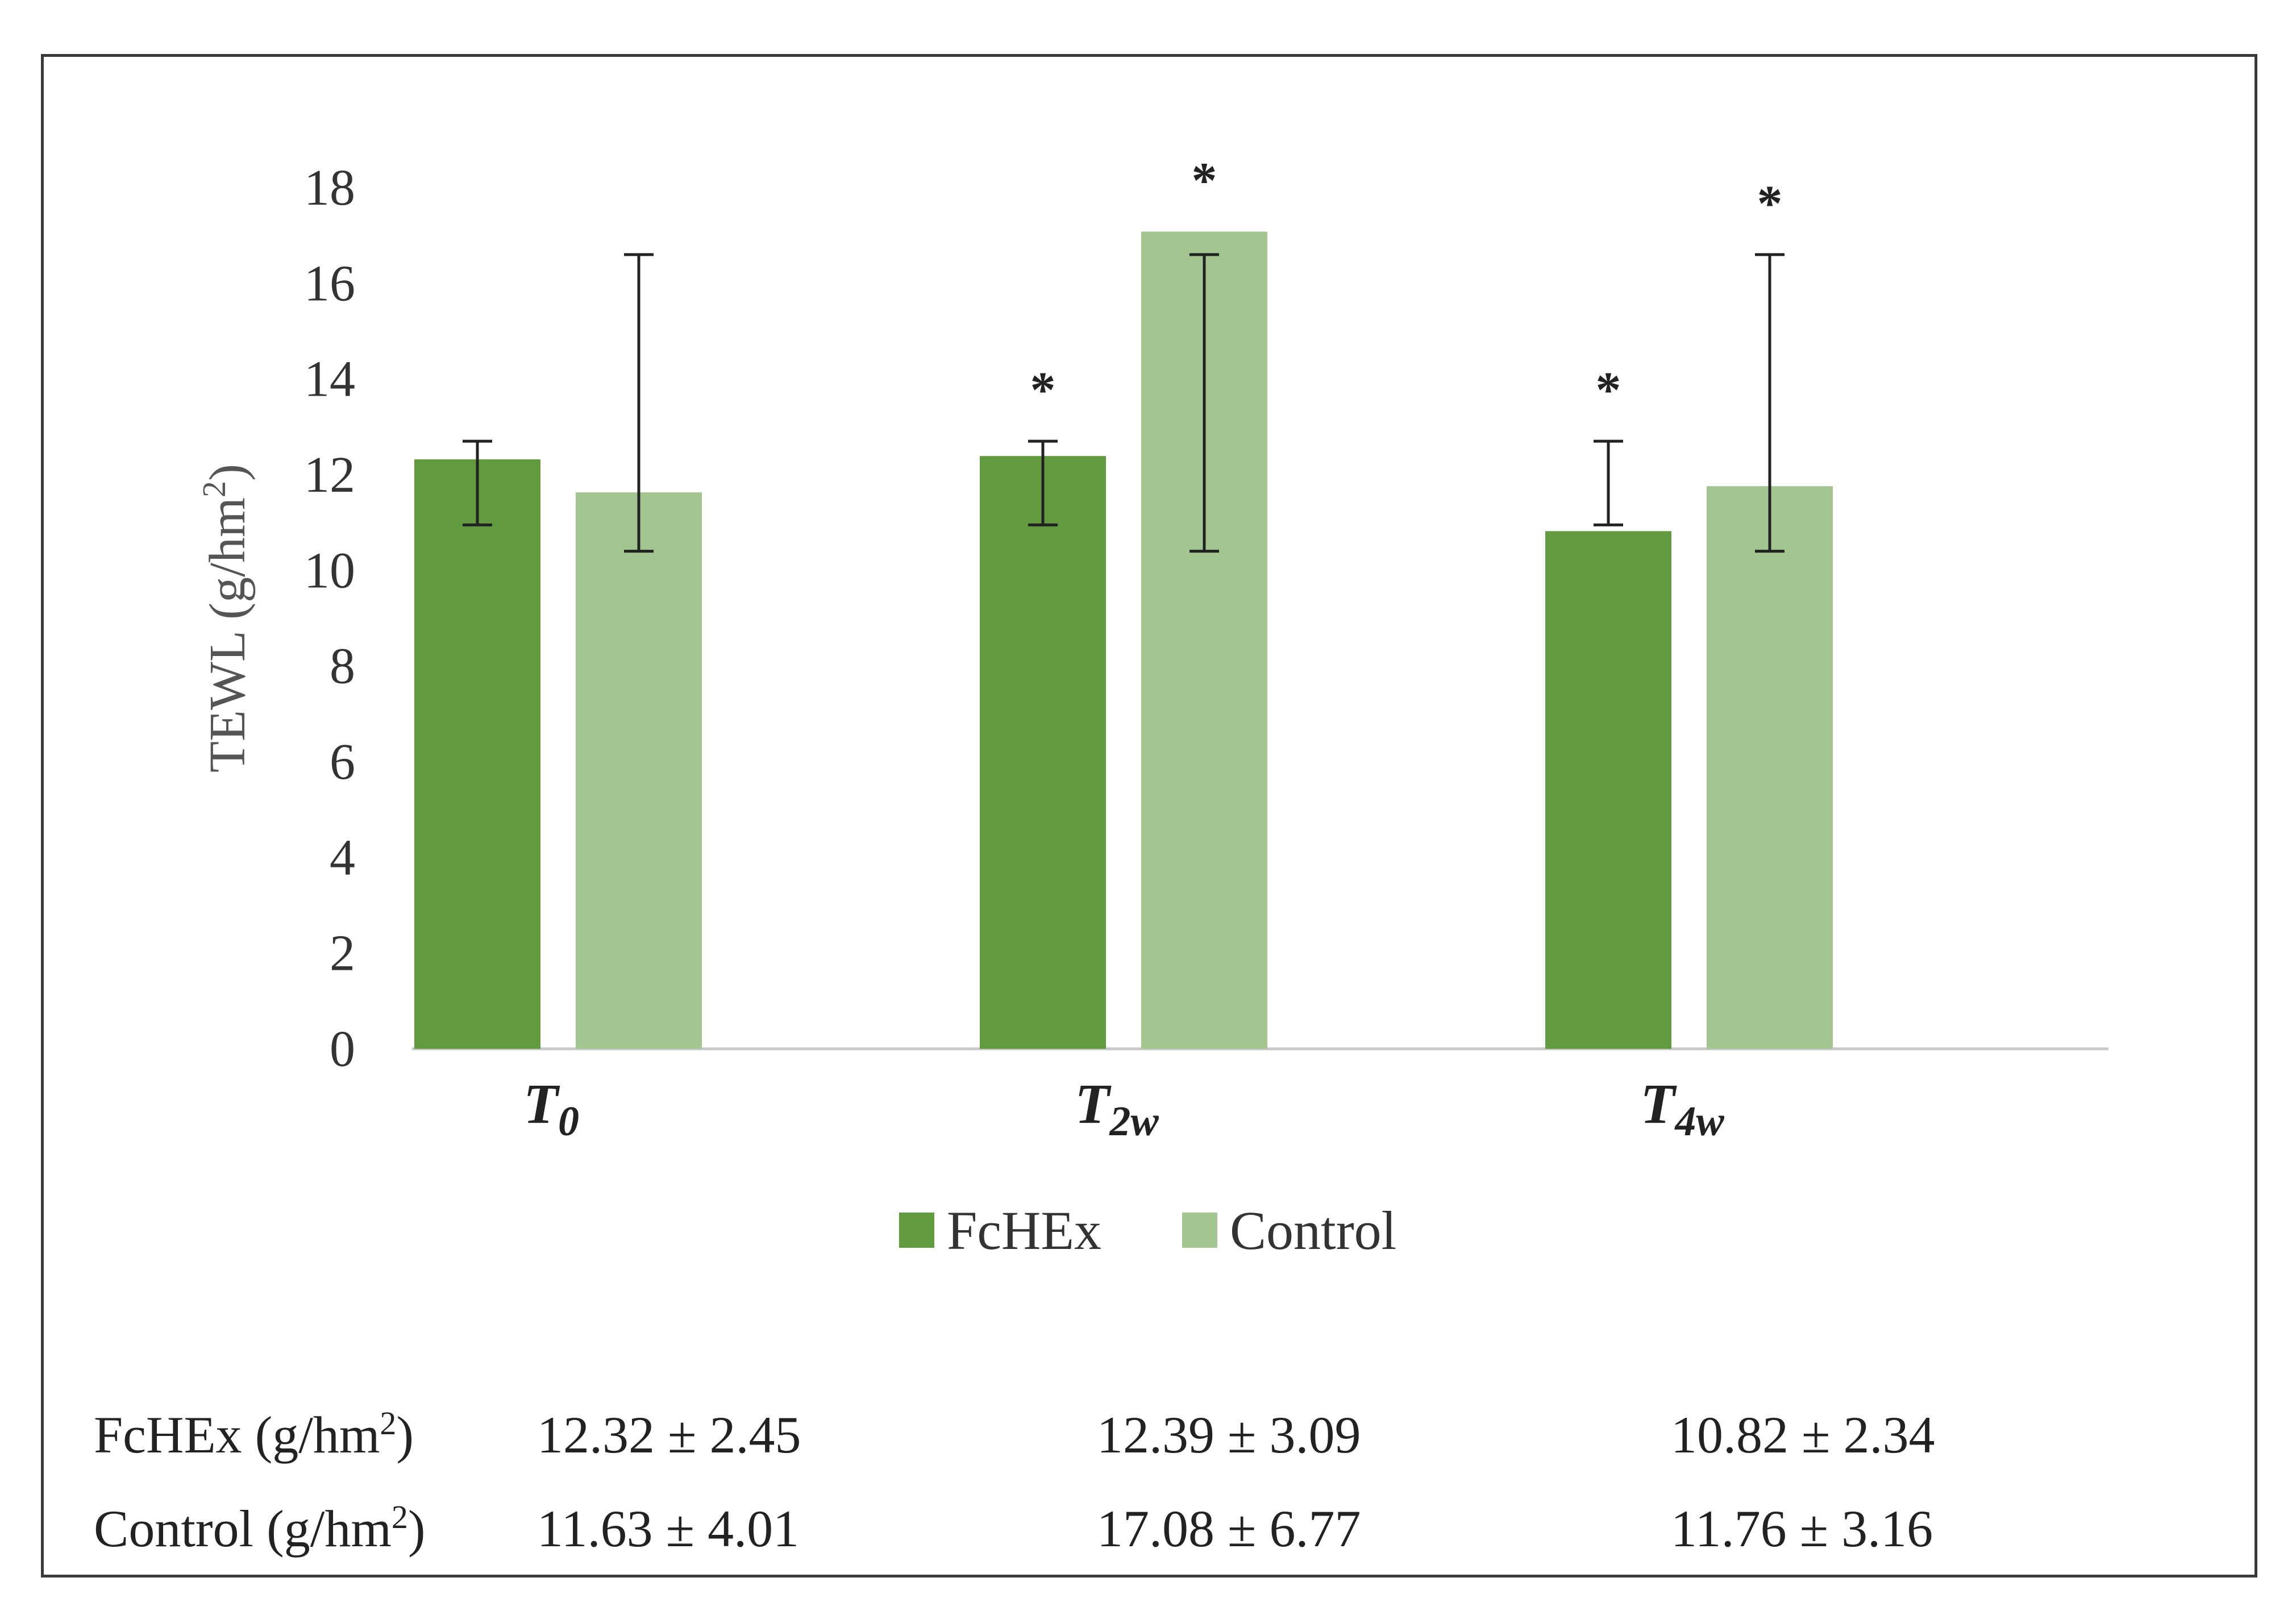 This screenshot has width=2296, height=1619. Describe the element at coordinates (342, 953) in the screenshot. I see `y-tick-label: 2` at that location.